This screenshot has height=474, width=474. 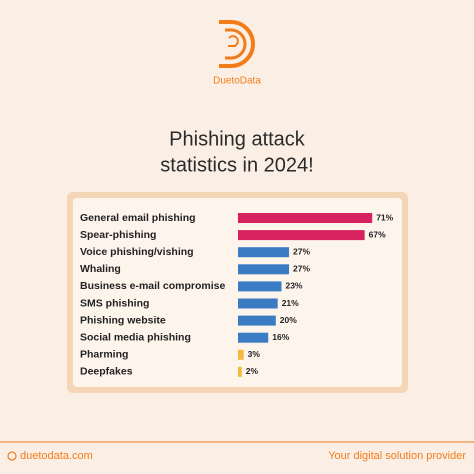 I want to click on category-label: Business e-mail compromise, so click(x=152, y=286).